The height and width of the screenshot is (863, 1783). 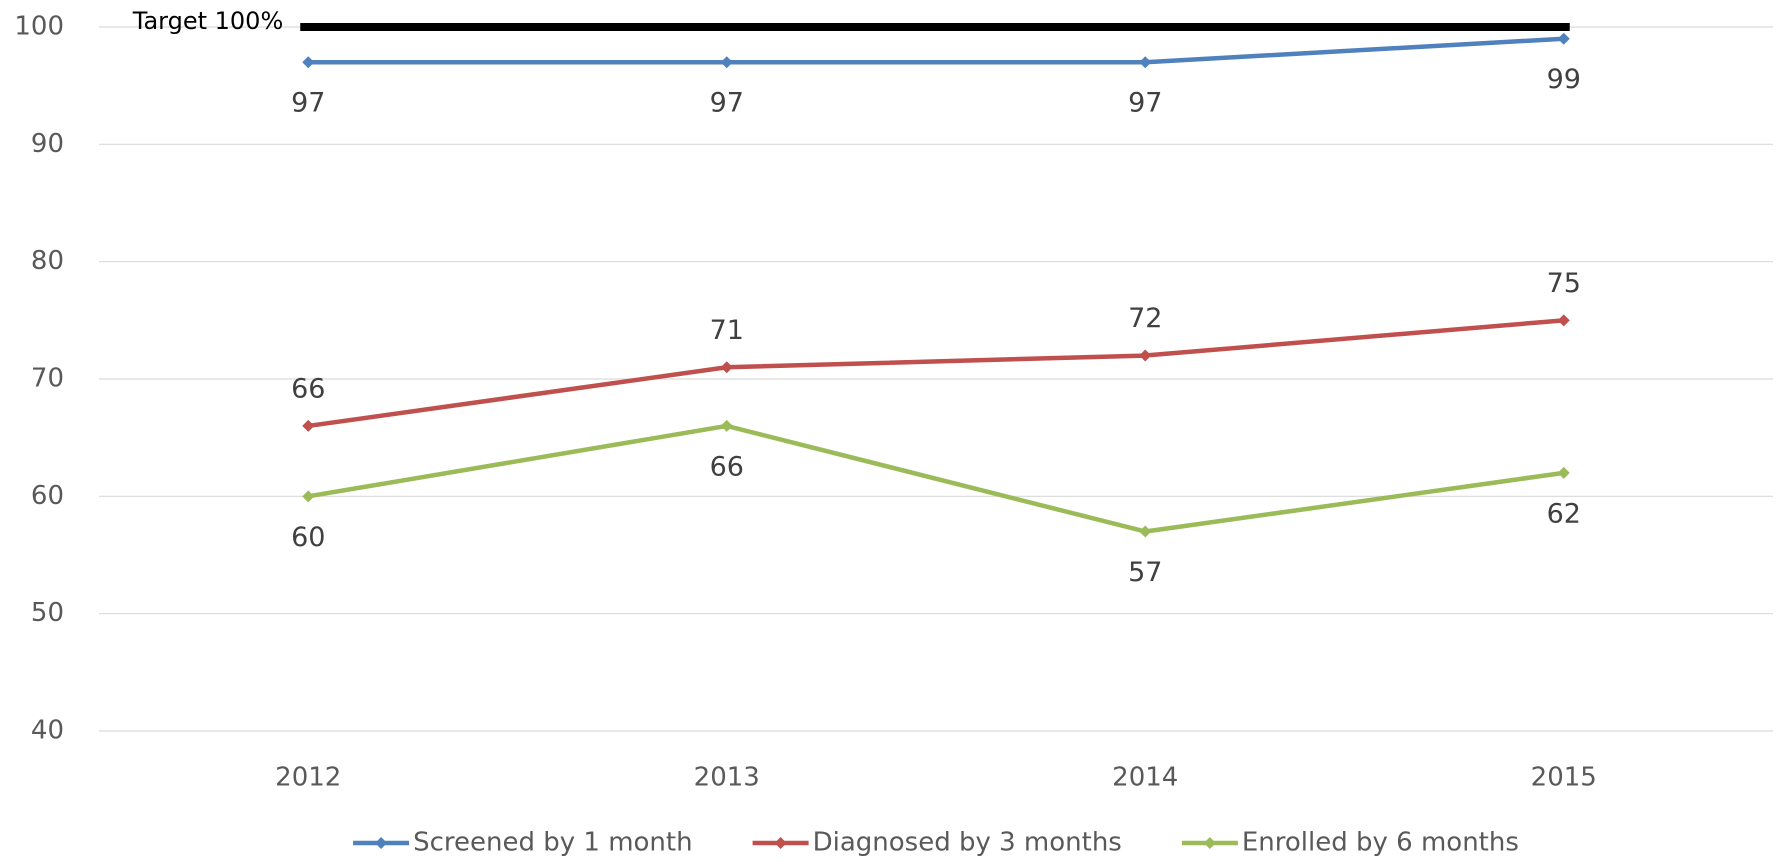 I want to click on y-tick-label: 80, so click(x=47, y=261).